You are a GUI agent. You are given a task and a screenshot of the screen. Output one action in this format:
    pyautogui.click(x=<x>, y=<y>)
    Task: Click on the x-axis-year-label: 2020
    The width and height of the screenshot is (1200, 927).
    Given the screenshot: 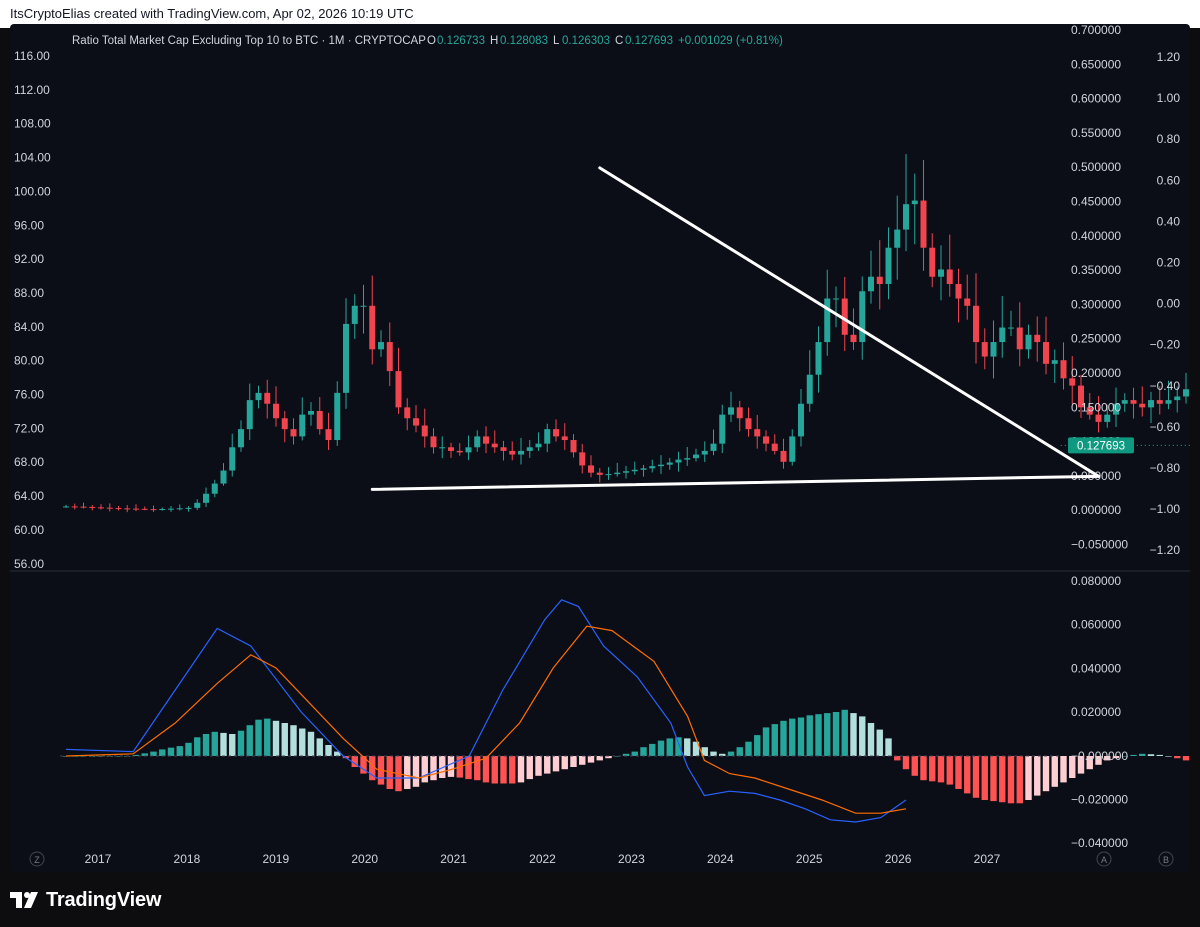 What is the action you would take?
    pyautogui.click(x=364, y=859)
    